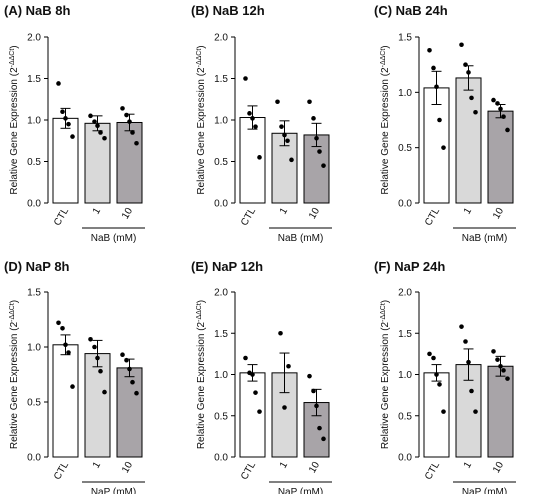 This screenshot has height=494, width=550. I want to click on chart-title: (E) NaP 12h, so click(227, 266).